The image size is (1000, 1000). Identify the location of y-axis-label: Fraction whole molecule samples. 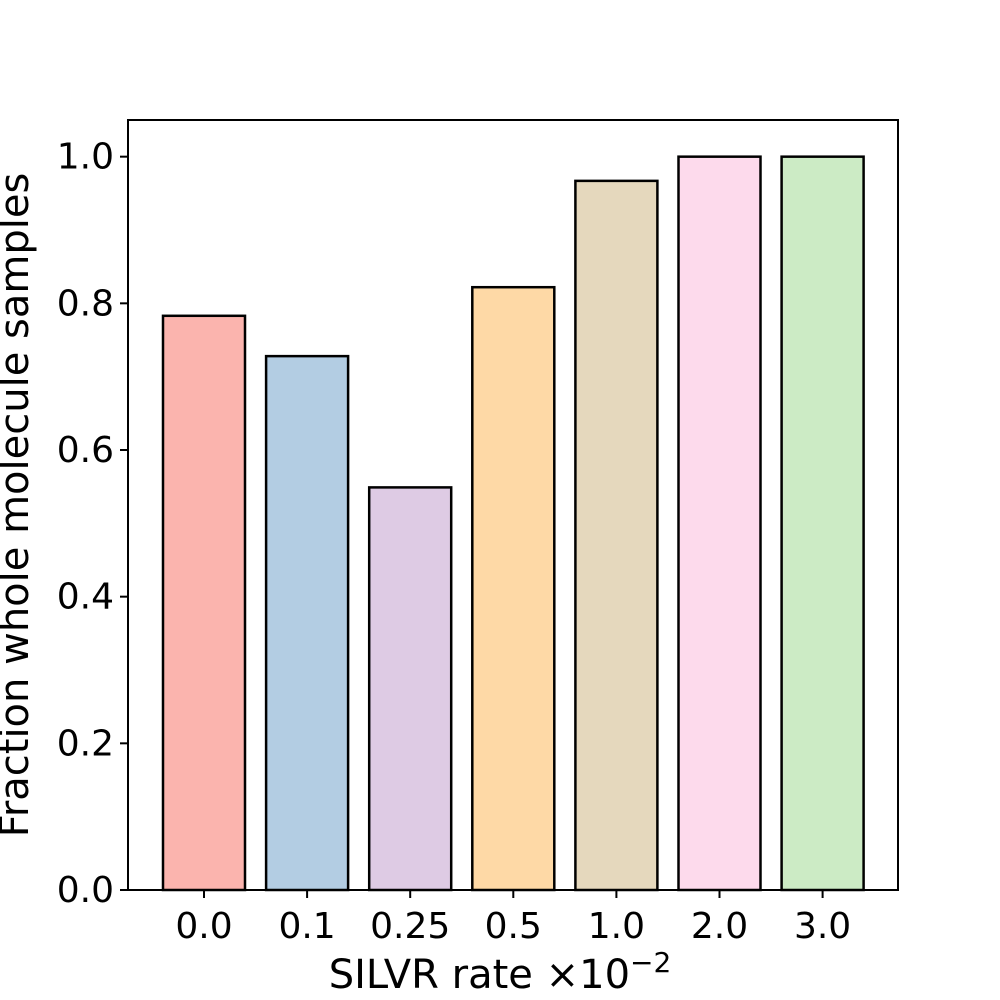
(19, 505).